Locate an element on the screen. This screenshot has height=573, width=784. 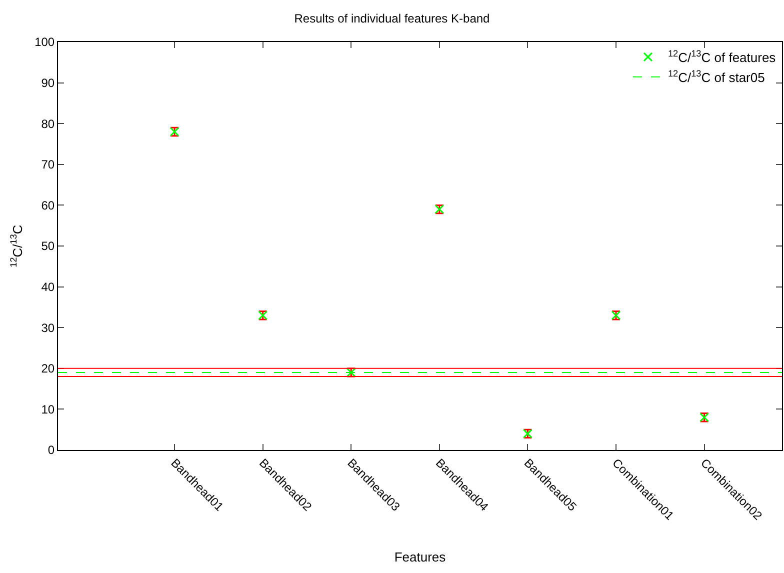
x-axis-title: Features is located at coordinates (420, 557).